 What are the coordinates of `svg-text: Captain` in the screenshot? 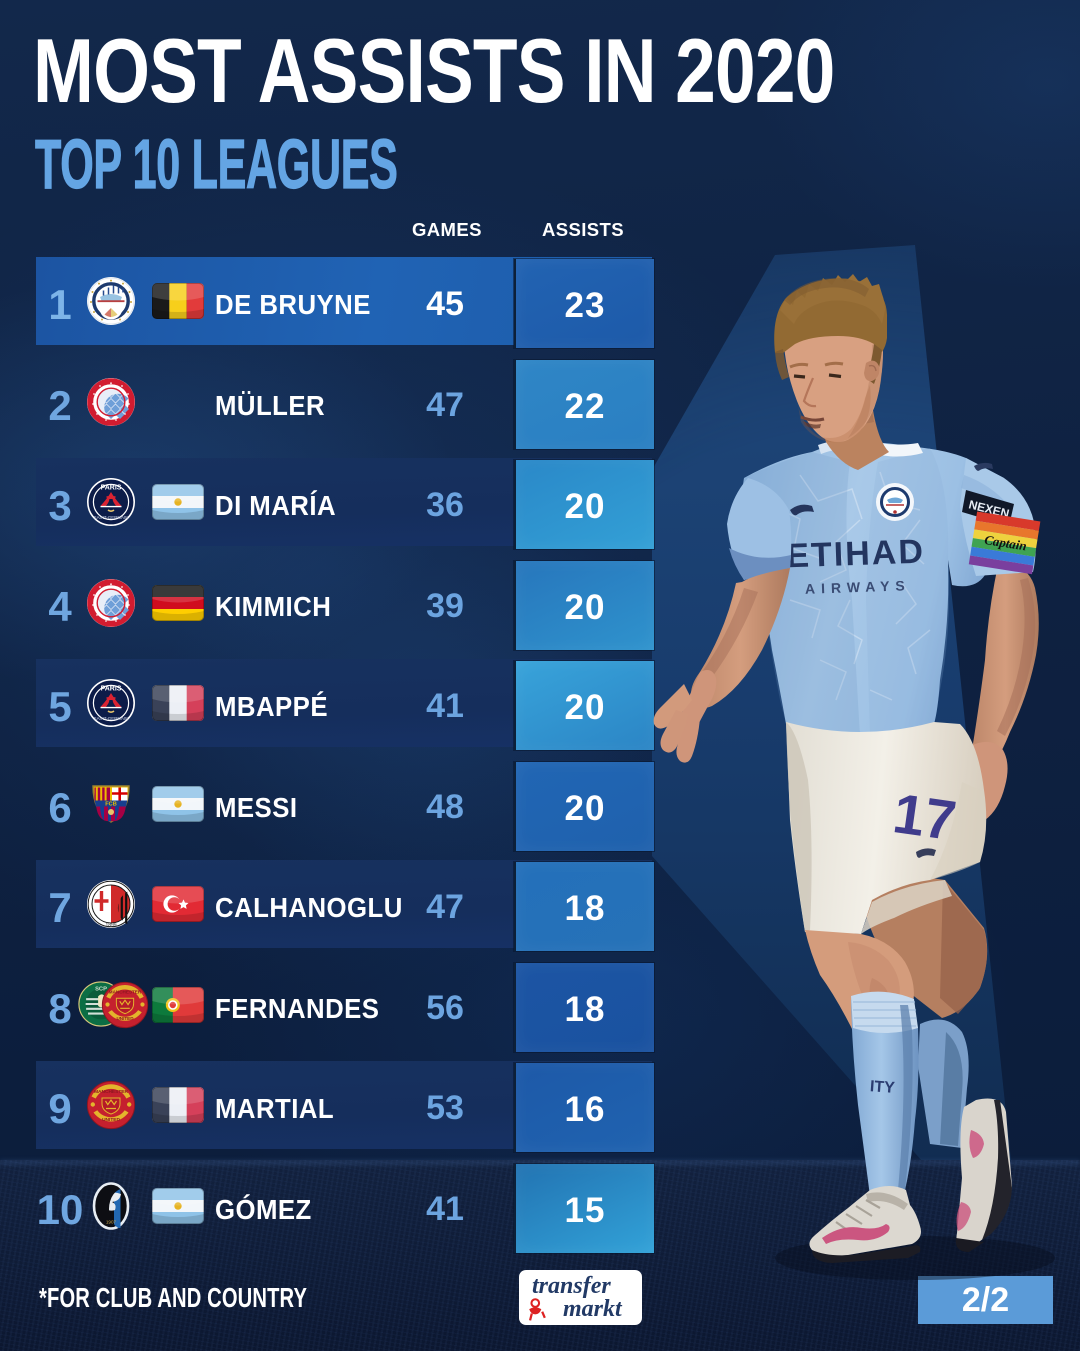 It's located at (1005, 542).